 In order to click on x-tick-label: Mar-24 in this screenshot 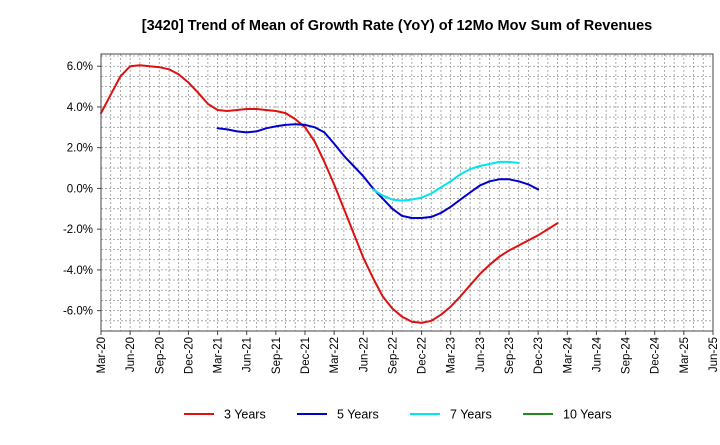, I will do `click(568, 354)`.